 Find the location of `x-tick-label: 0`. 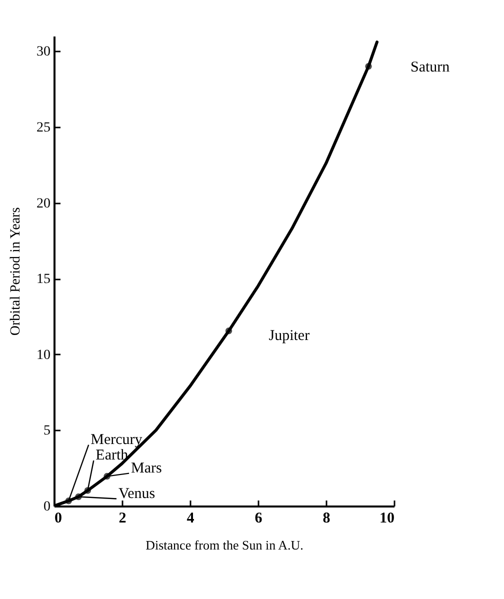

x-tick-label: 0 is located at coordinates (58, 518).